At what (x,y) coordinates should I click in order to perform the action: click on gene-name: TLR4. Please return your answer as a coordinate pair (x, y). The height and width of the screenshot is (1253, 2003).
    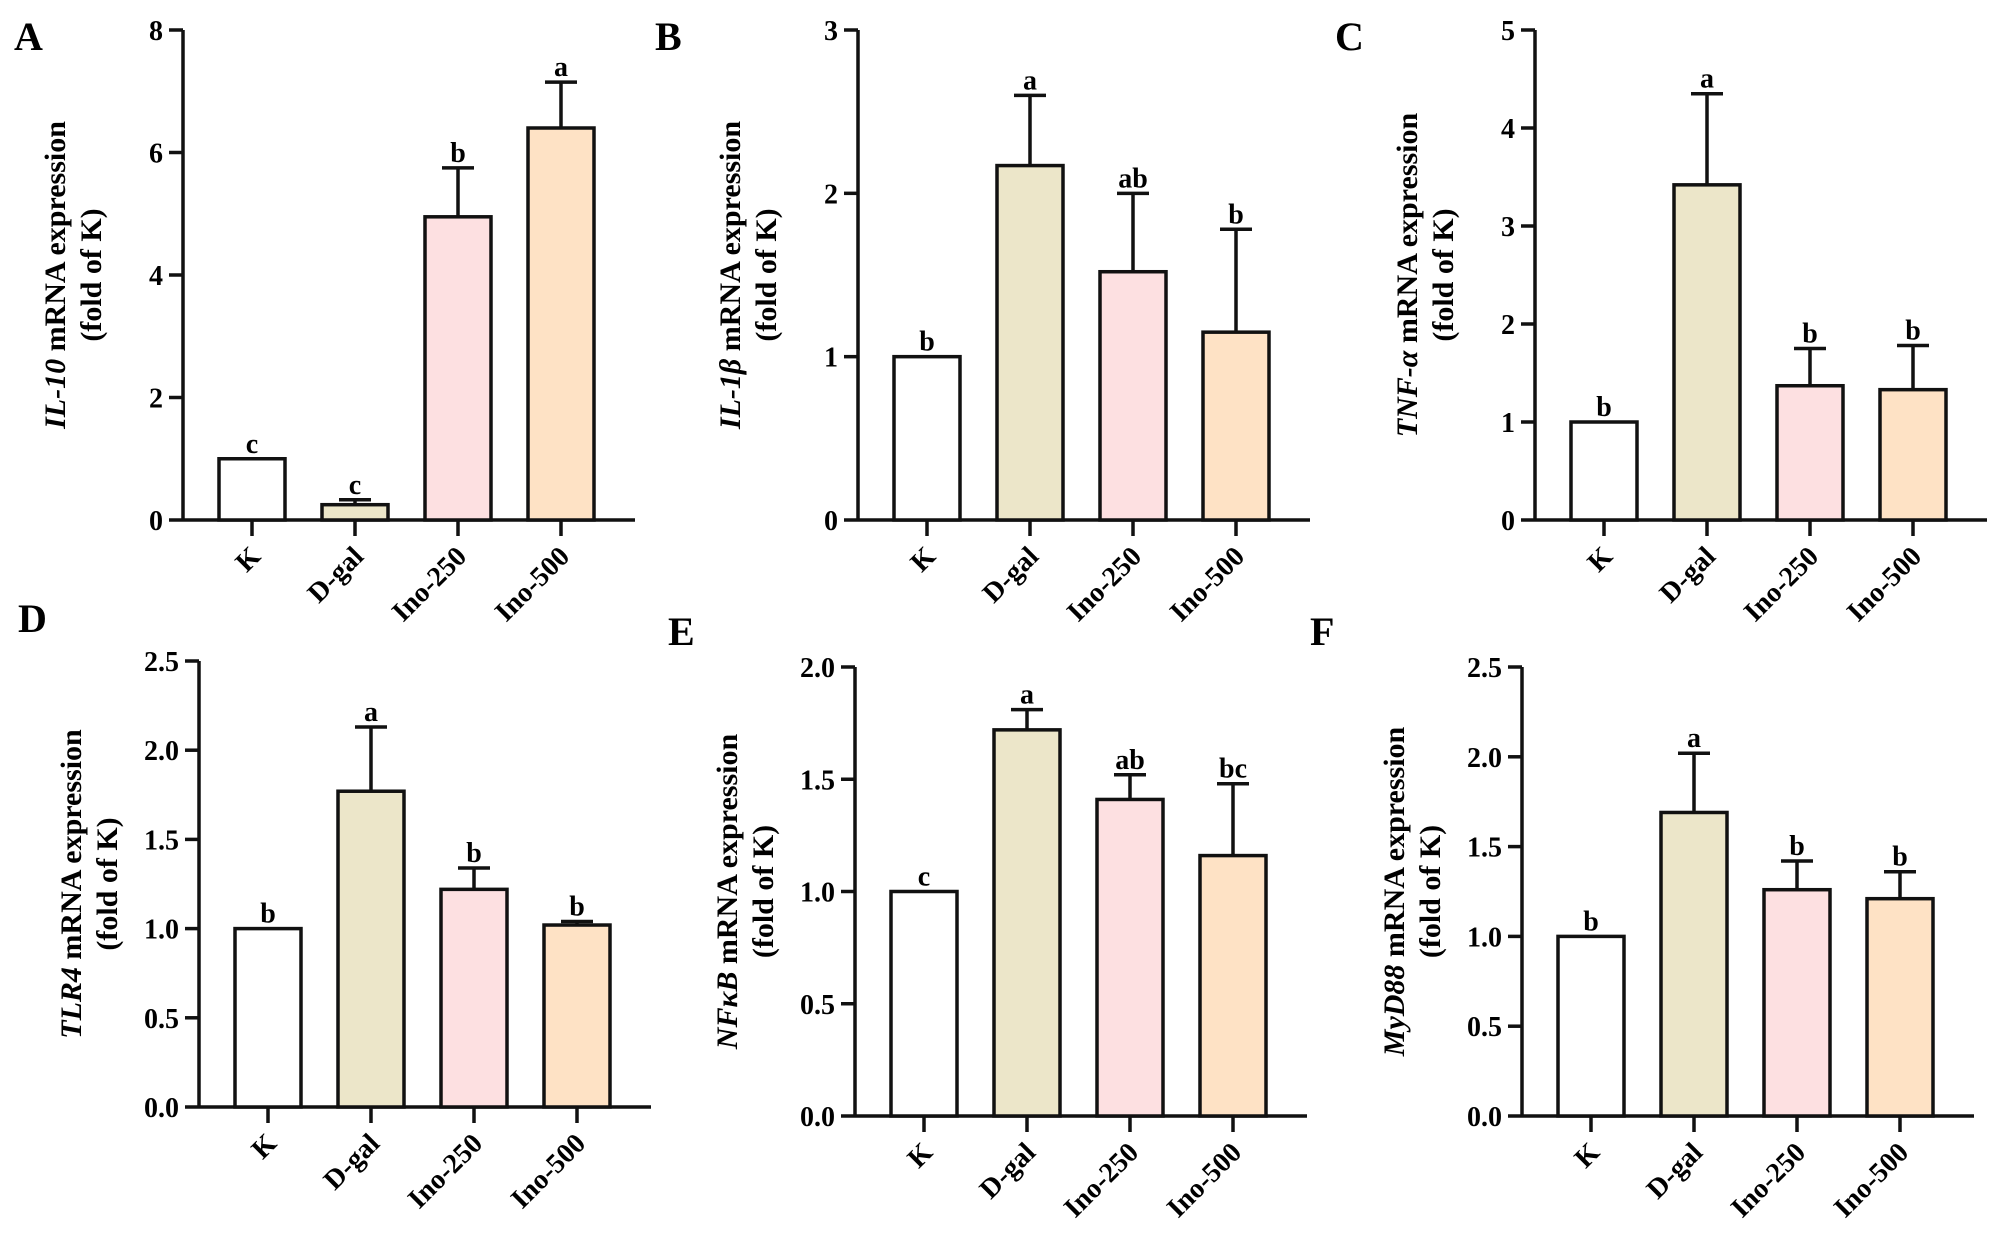
    Looking at the image, I should click on (71, 1003).